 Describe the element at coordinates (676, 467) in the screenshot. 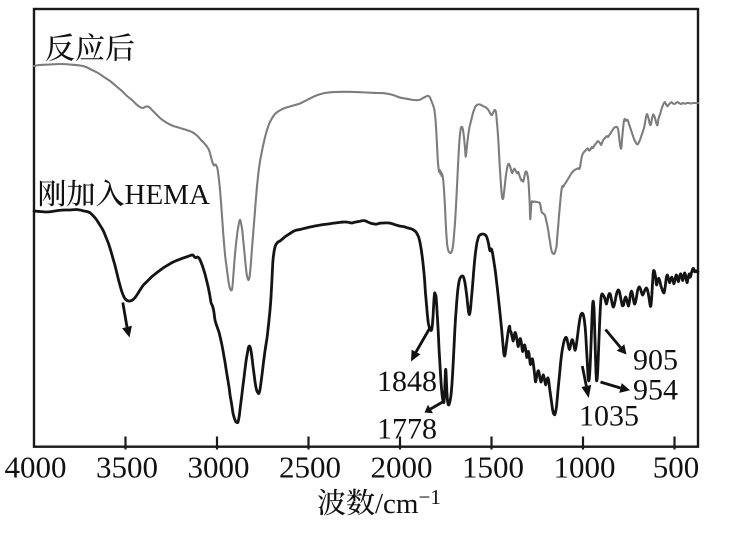

I see `svg-text: 500` at that location.